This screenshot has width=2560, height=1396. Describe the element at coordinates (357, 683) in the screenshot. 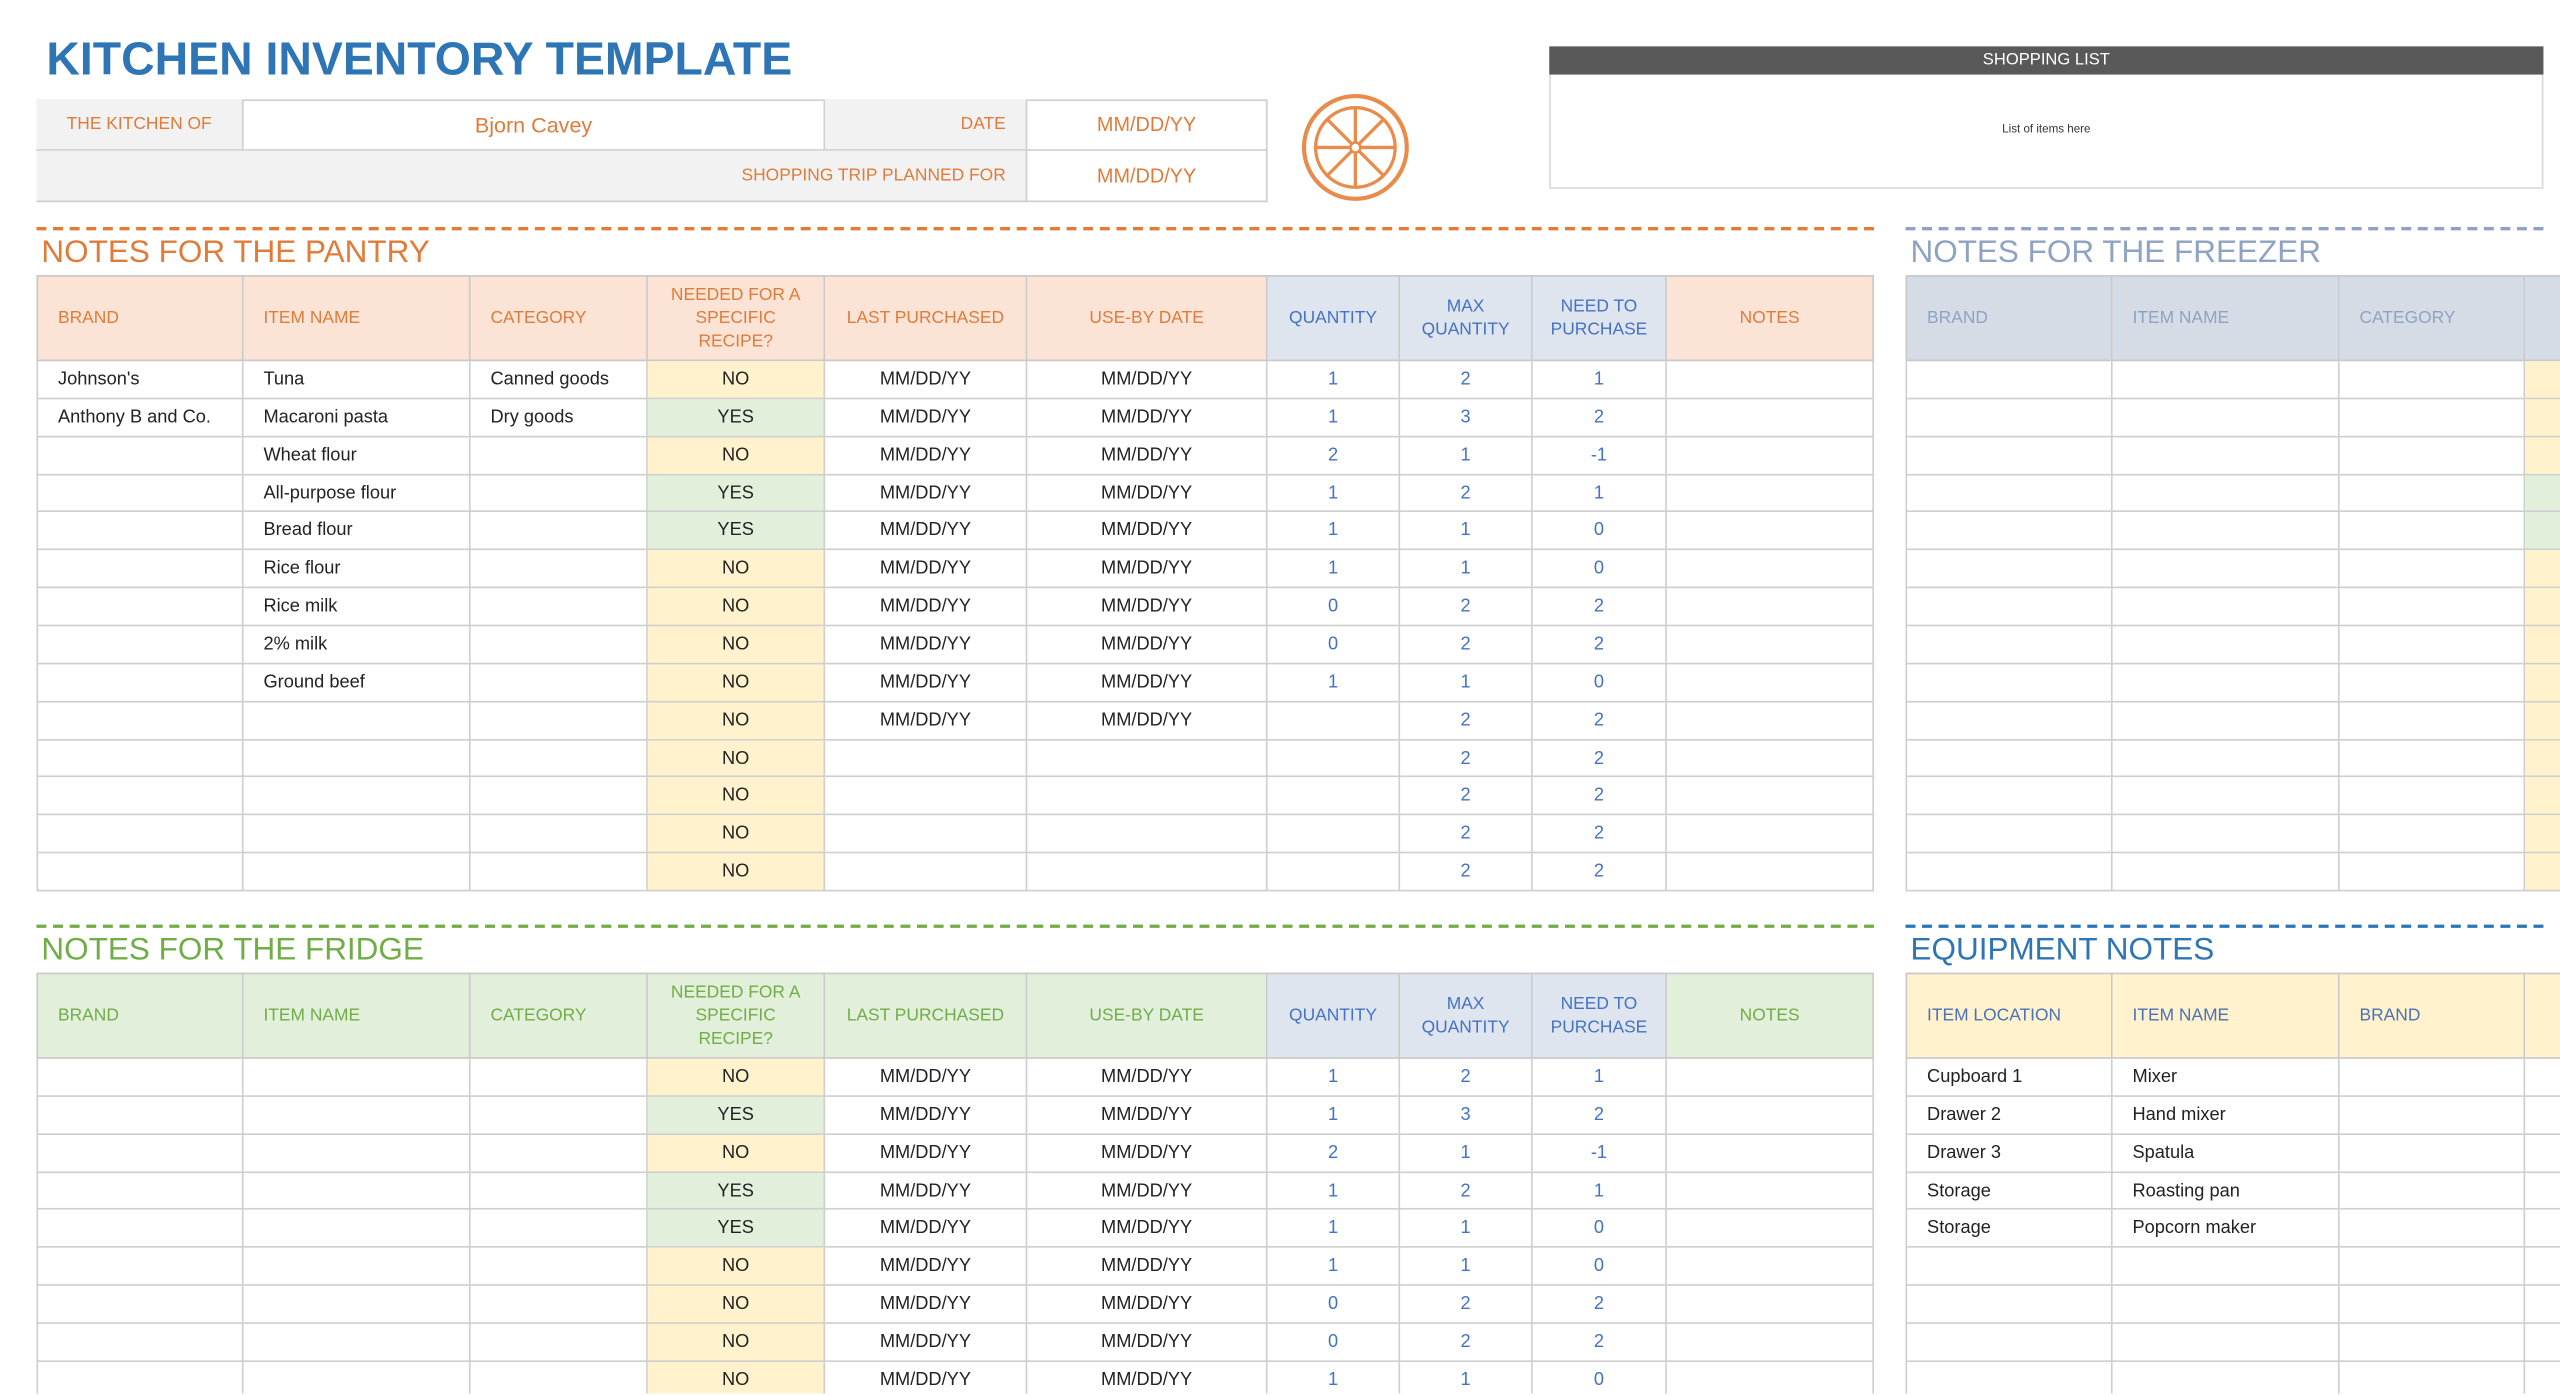

I see `cell: Ground beef` at that location.